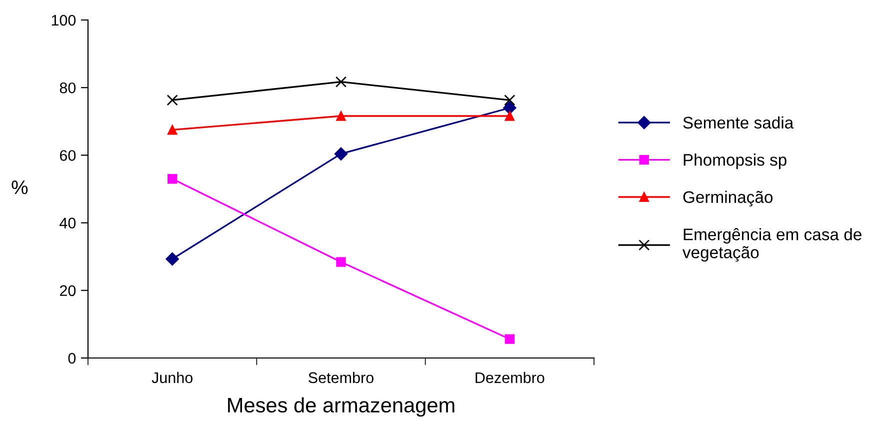  What do you see at coordinates (172, 378) in the screenshot?
I see `x-tick-label: Junho` at bounding box center [172, 378].